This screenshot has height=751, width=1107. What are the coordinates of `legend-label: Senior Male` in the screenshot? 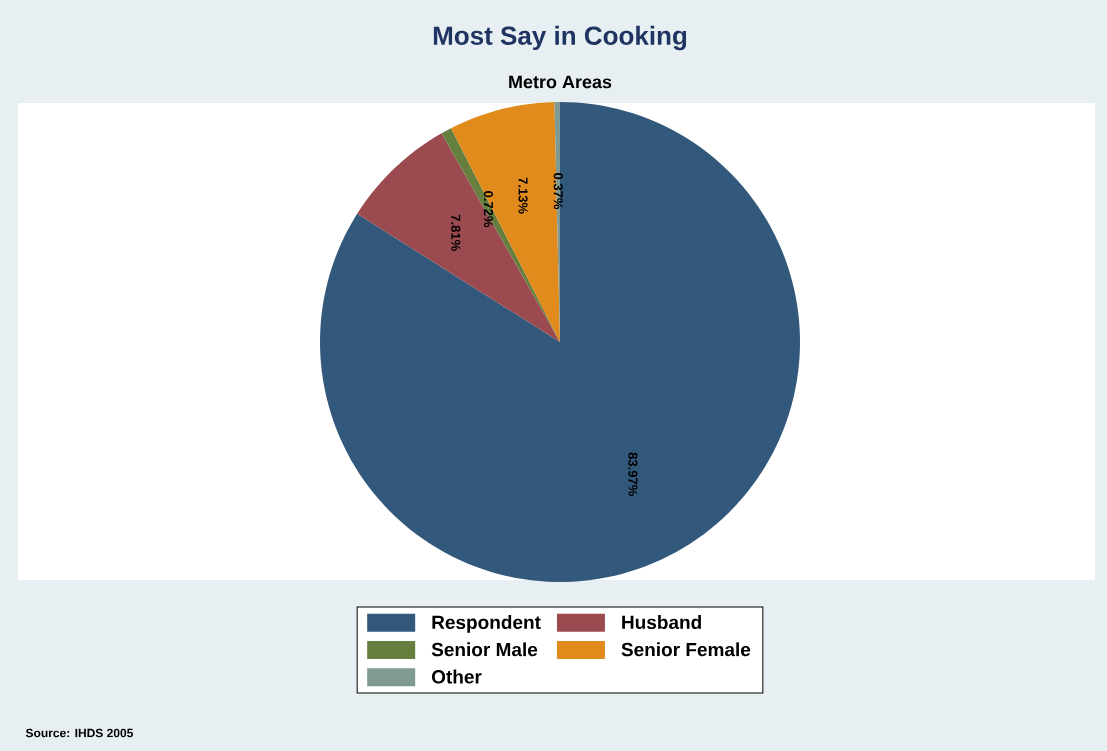 It's located at (484, 649).